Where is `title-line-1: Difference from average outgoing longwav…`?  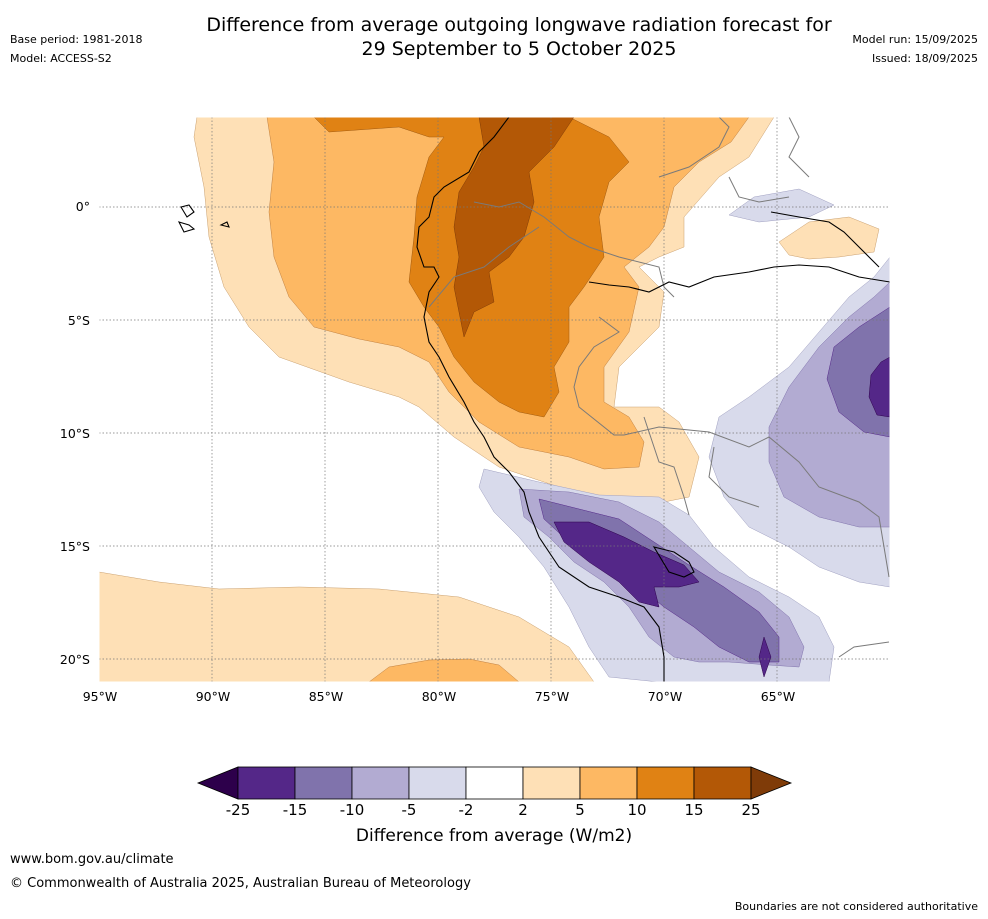
title-line-1: Difference from average outgoing longwav… is located at coordinates (519, 25).